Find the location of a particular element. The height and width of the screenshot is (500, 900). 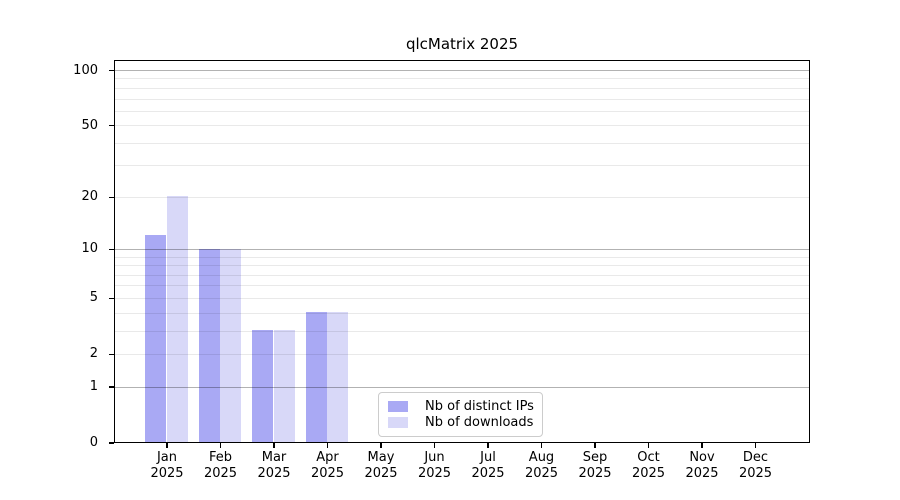

bar-distinct-ips-mar is located at coordinates (263, 386).